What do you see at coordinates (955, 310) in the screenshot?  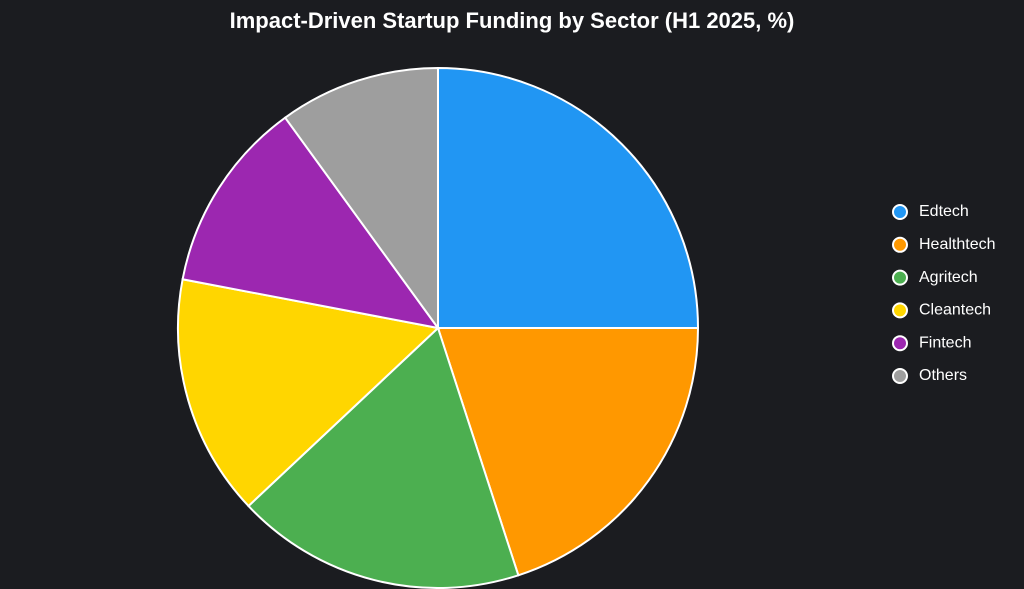 I see `legend-label: Cleantech` at bounding box center [955, 310].